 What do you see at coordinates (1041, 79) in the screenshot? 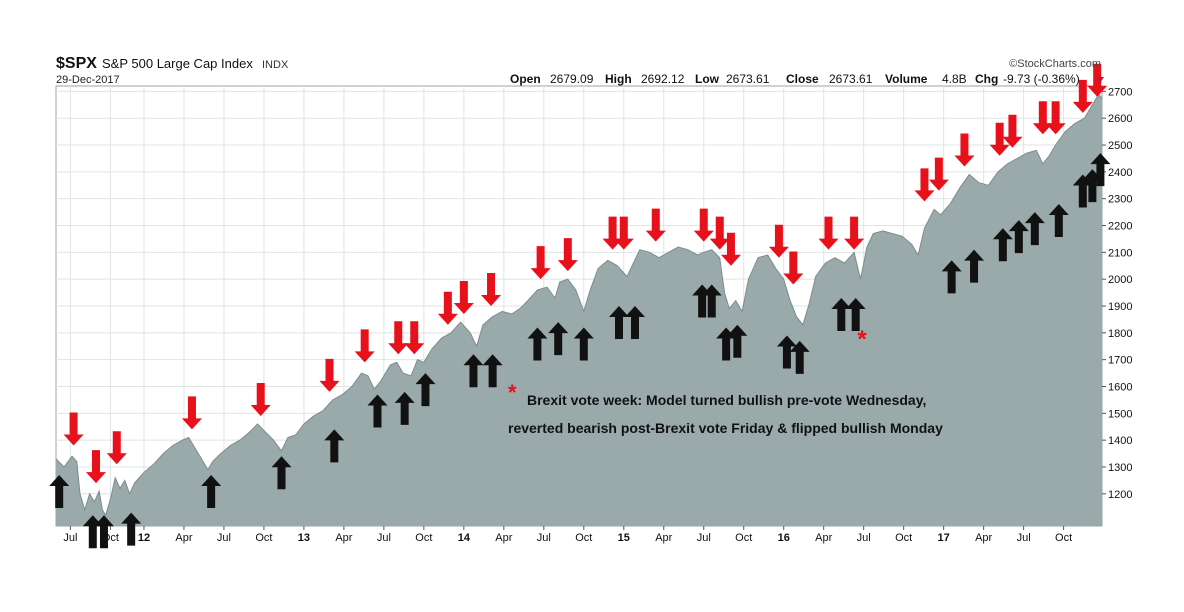
I see `chg-value: -9.73 (-0.36%)` at bounding box center [1041, 79].